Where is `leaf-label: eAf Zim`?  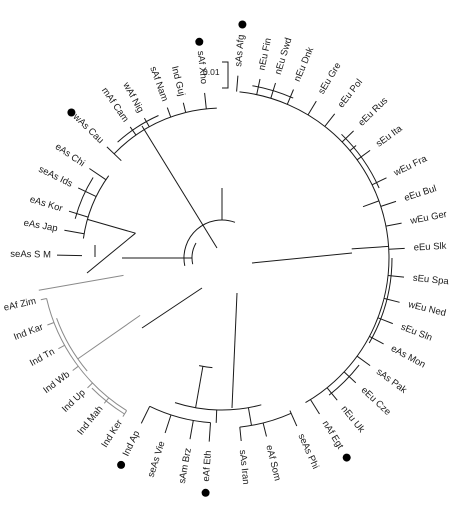 leaf-label: eAf Zim is located at coordinates (20, 305).